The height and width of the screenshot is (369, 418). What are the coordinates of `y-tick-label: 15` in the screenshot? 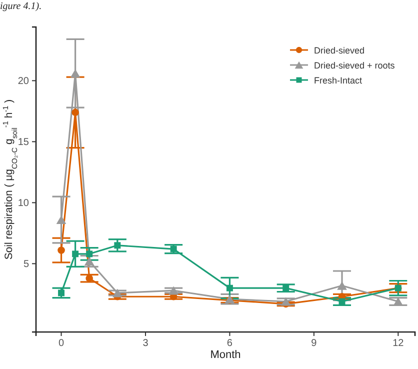 It's located at (24, 142).